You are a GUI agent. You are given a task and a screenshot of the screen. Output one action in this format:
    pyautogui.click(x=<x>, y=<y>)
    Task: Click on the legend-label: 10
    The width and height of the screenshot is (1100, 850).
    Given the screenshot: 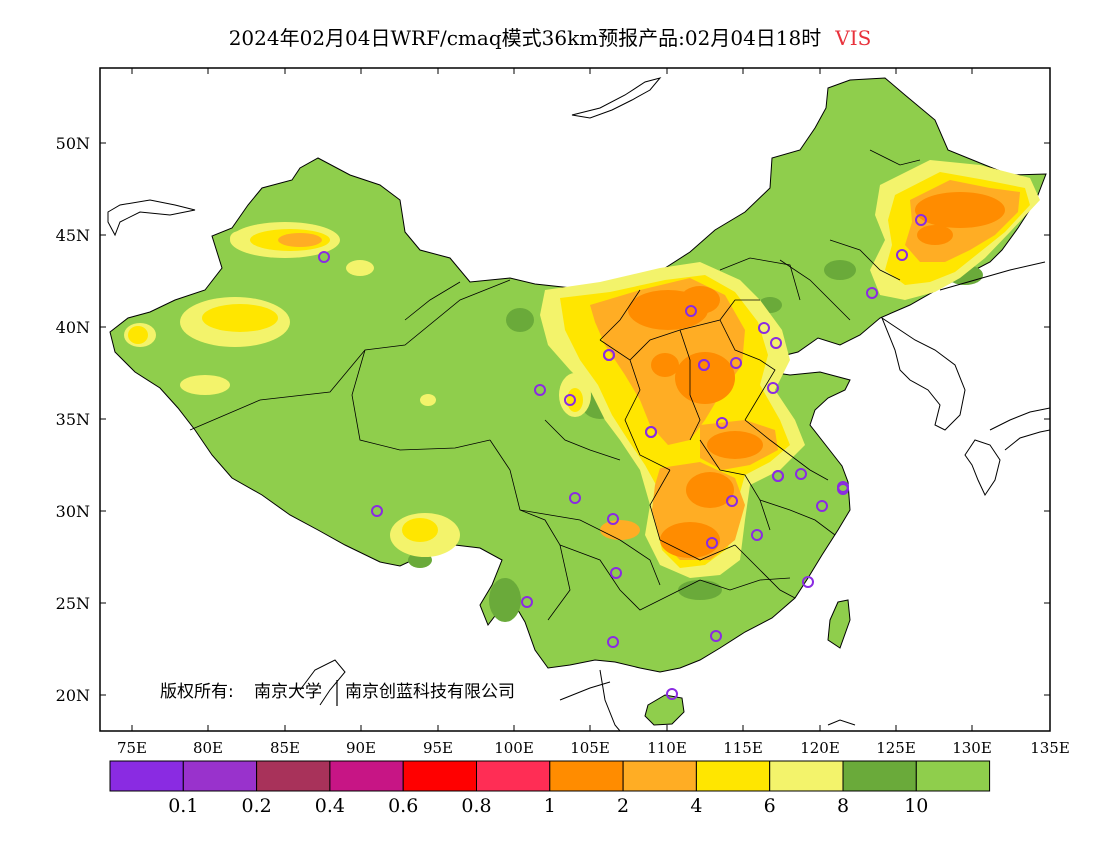 What is the action you would take?
    pyautogui.click(x=916, y=806)
    